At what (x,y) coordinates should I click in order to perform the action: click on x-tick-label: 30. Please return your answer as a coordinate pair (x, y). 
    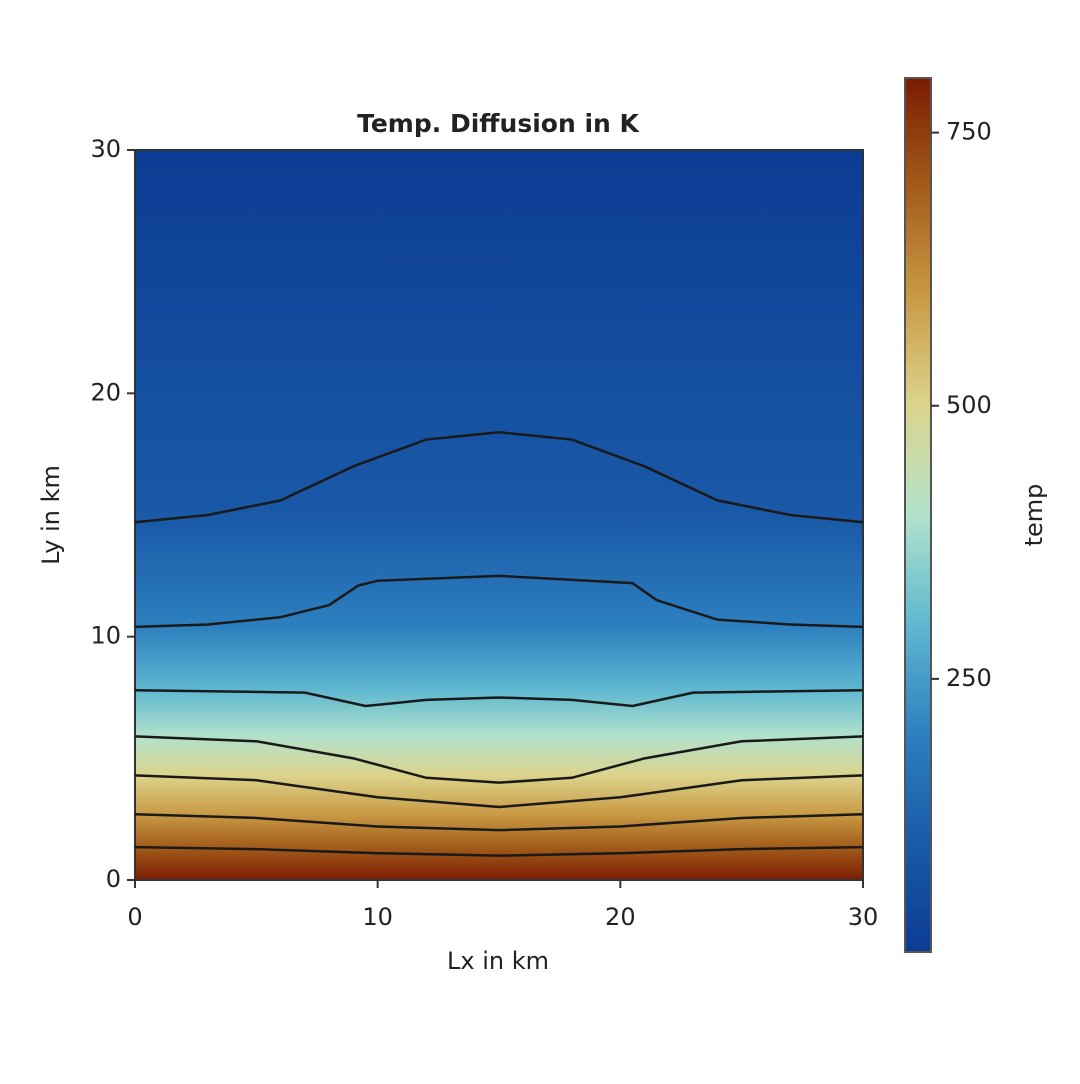
    Looking at the image, I should click on (863, 917).